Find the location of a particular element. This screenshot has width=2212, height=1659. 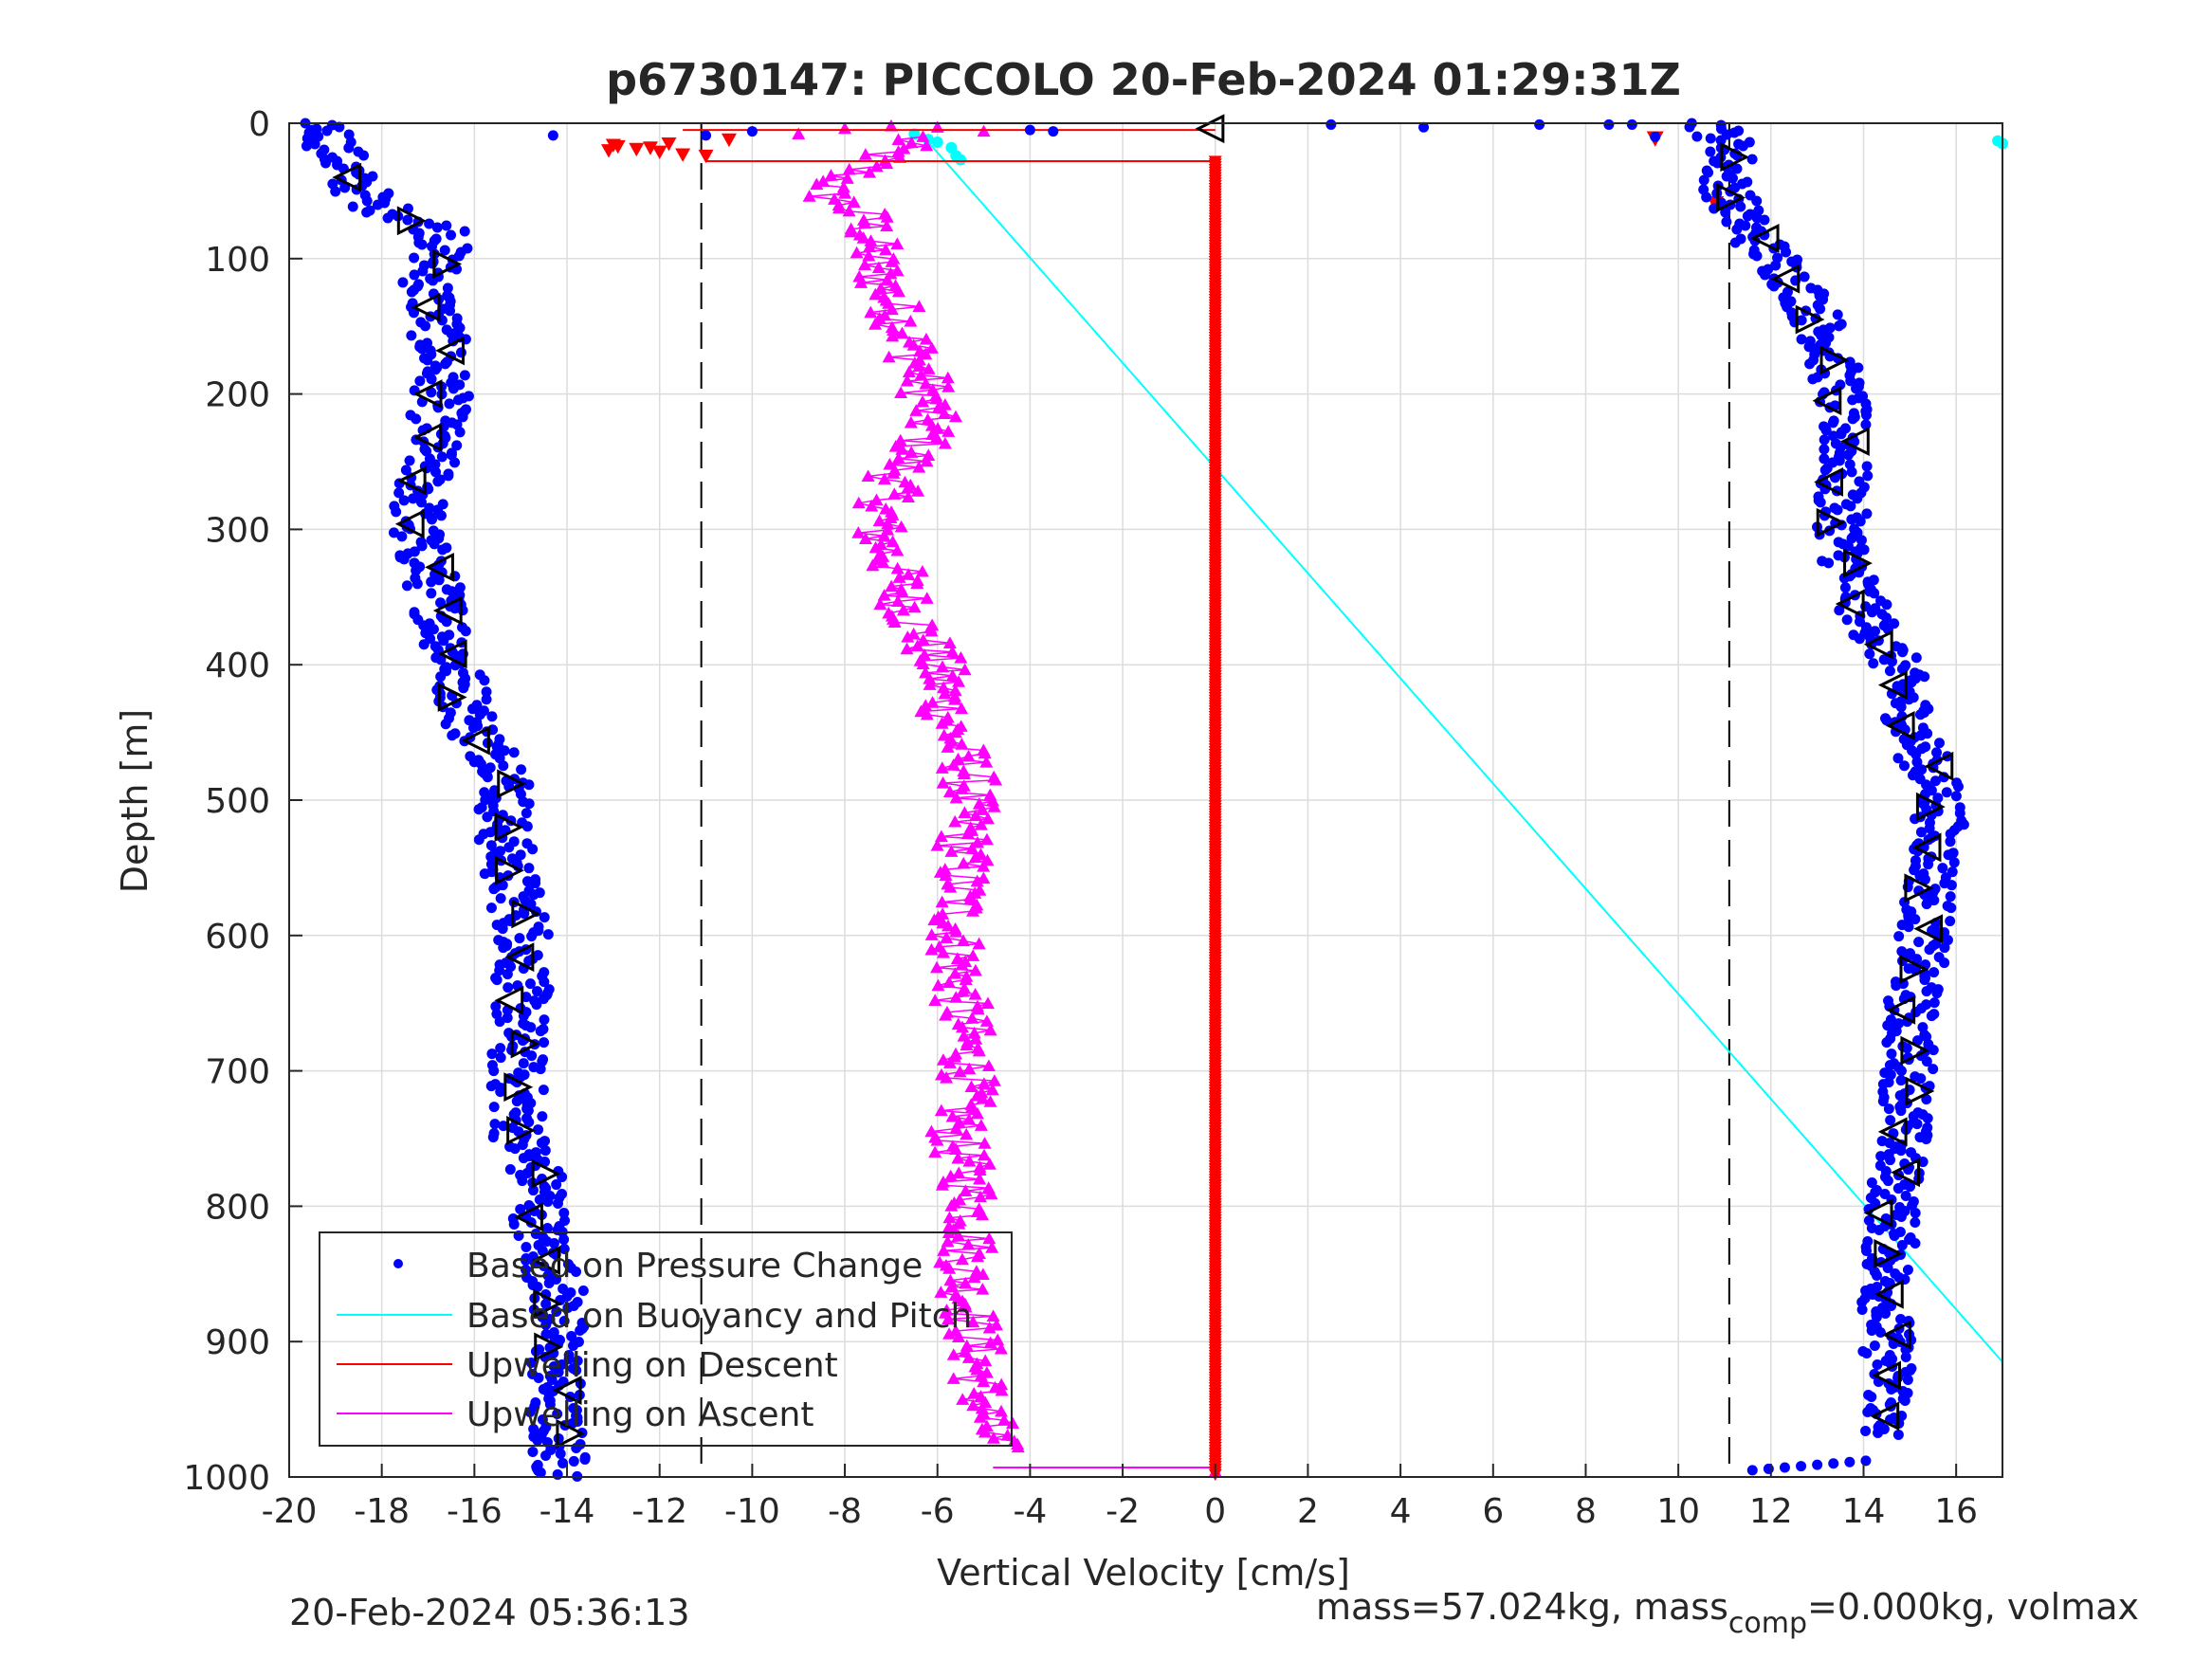

x-tick-label: -12 is located at coordinates (659, 1511).